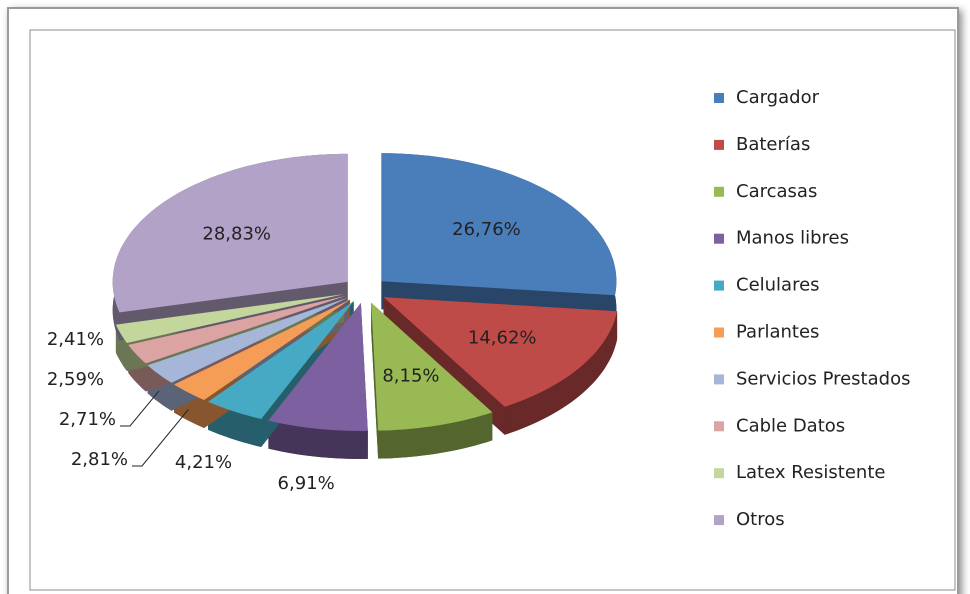  Describe the element at coordinates (777, 332) in the screenshot. I see `legend-label: Parlantes` at that location.